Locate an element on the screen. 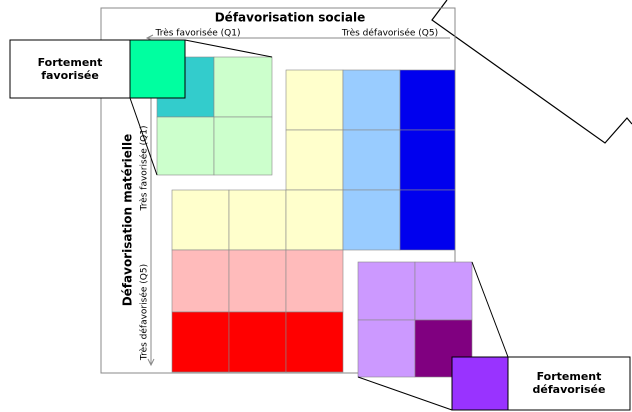 The height and width of the screenshot is (412, 632). zoom-favored is located at coordinates (214, 116).